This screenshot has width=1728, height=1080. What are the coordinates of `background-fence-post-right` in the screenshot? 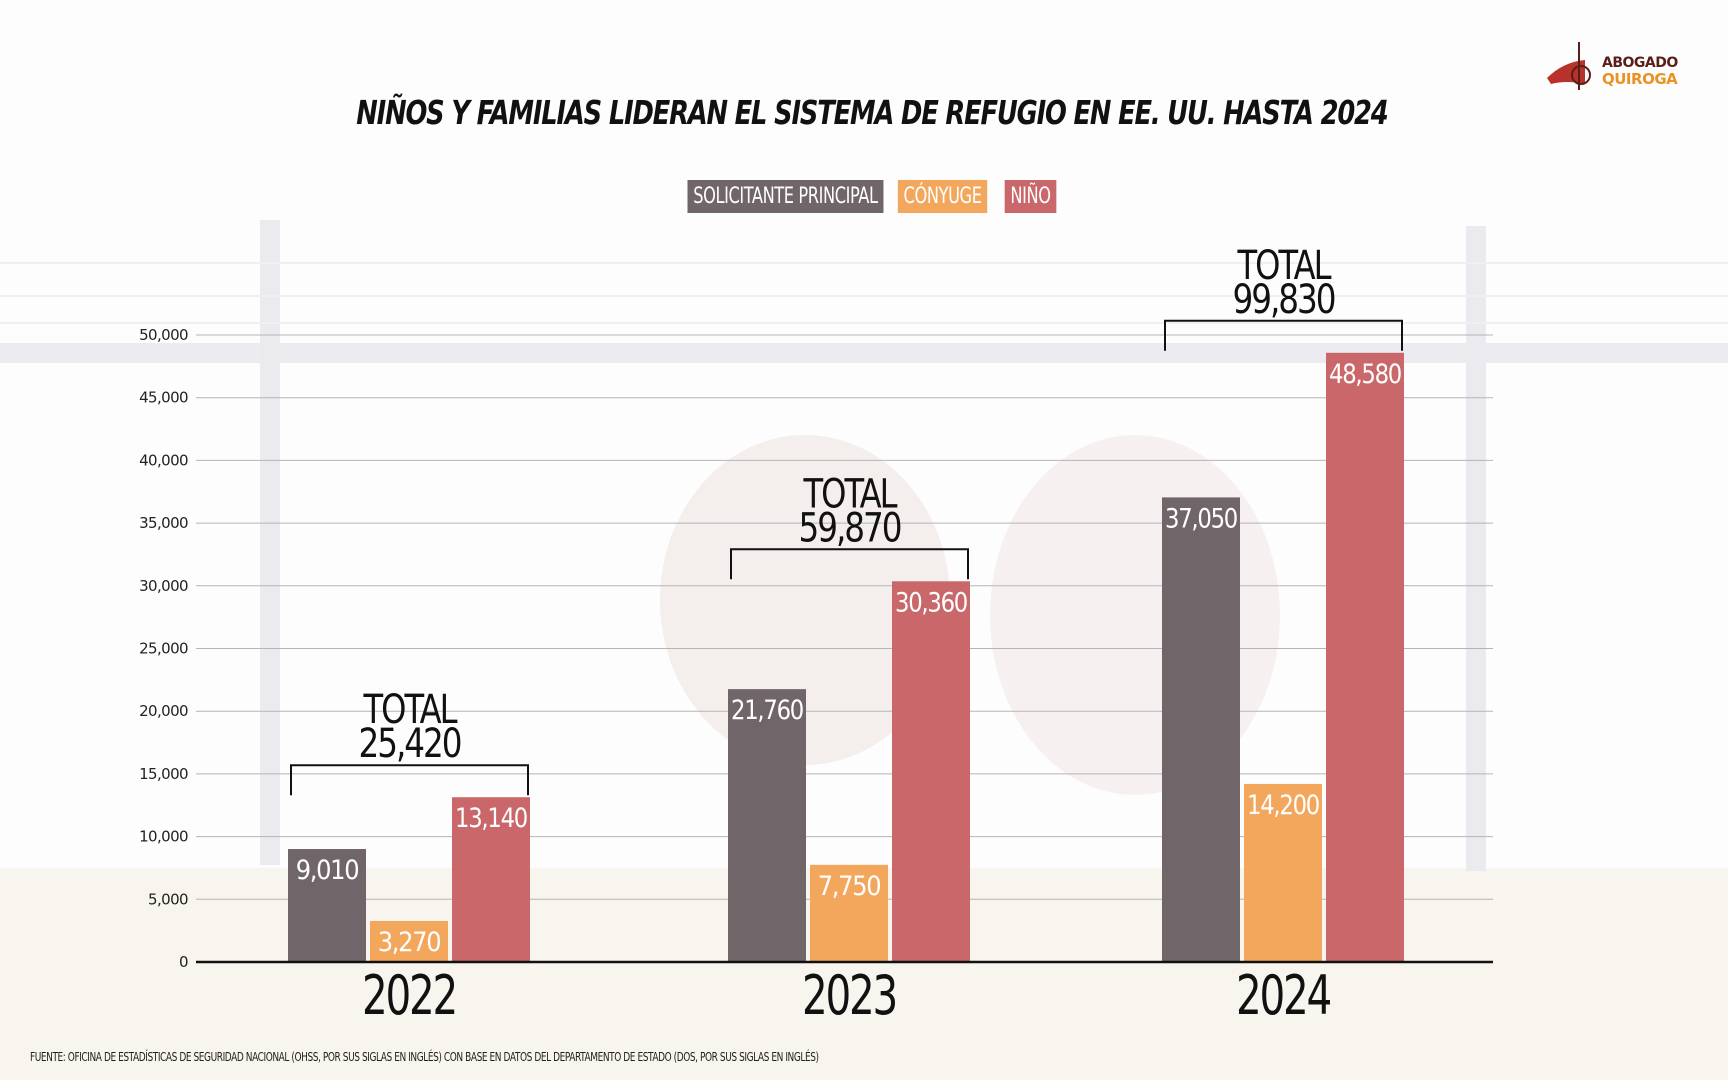 It's located at (1476, 548).